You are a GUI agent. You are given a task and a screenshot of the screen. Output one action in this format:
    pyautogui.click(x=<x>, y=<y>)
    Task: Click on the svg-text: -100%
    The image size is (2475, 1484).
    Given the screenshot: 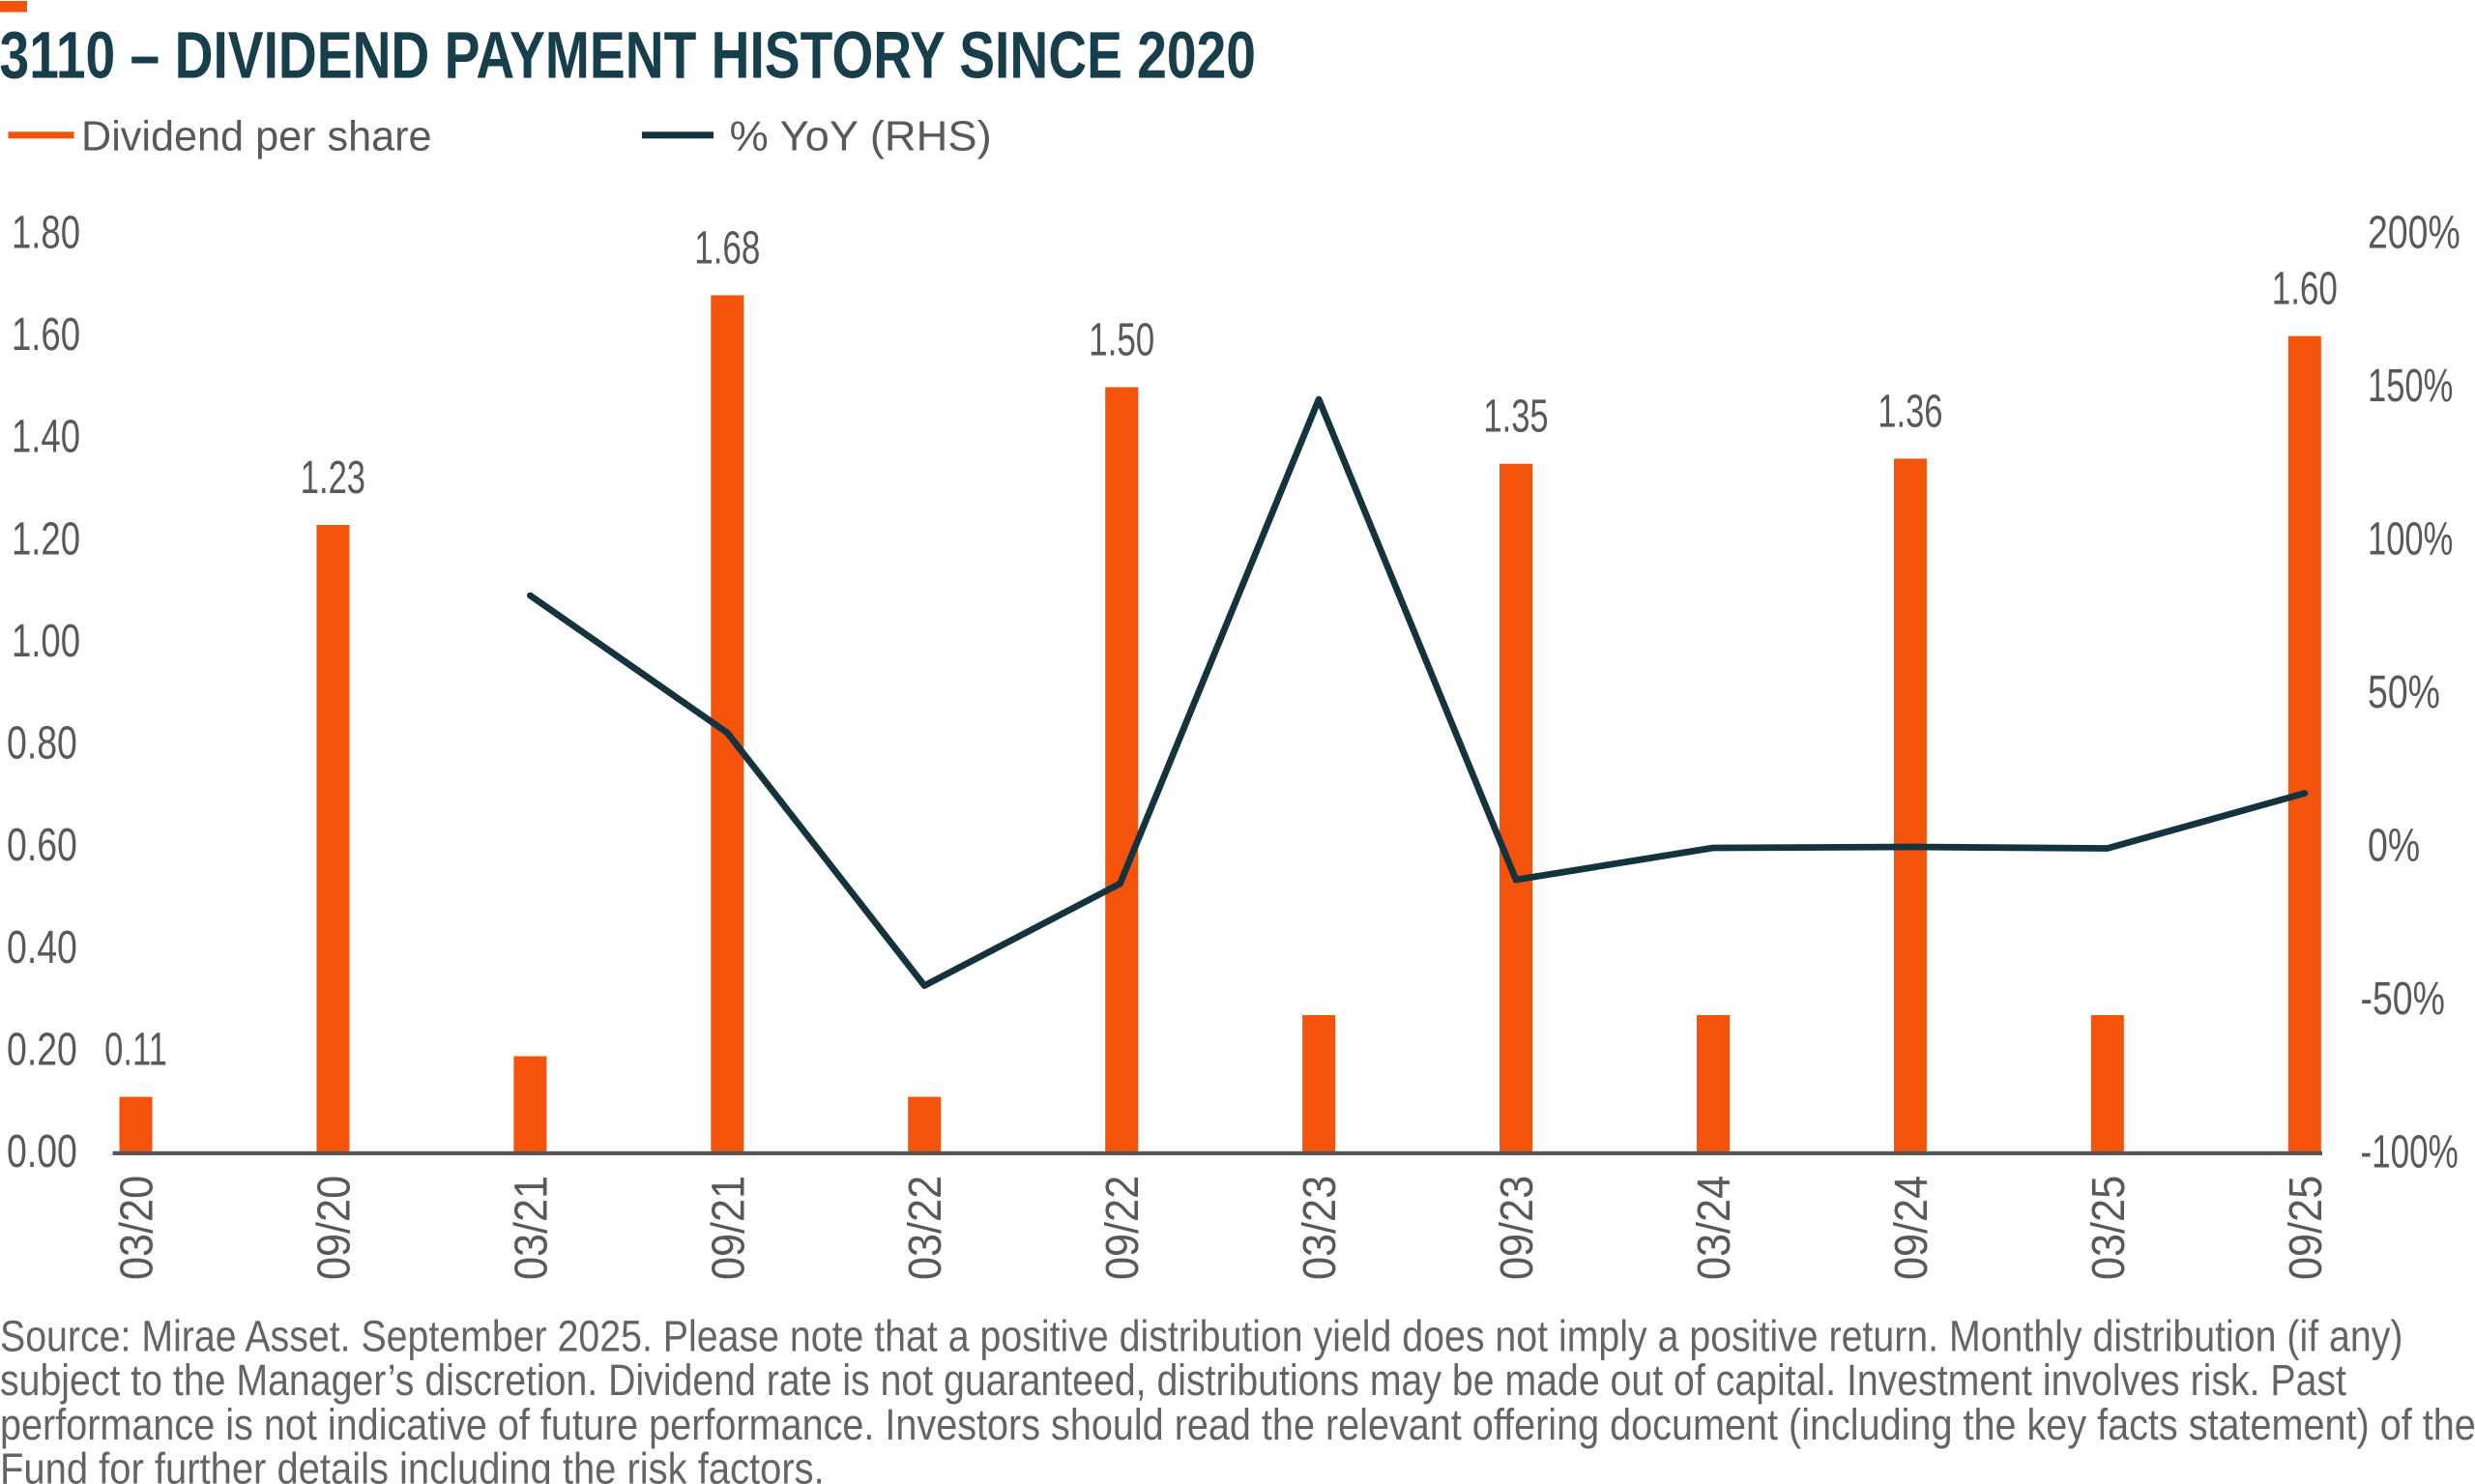 What is the action you would take?
    pyautogui.click(x=2410, y=1152)
    